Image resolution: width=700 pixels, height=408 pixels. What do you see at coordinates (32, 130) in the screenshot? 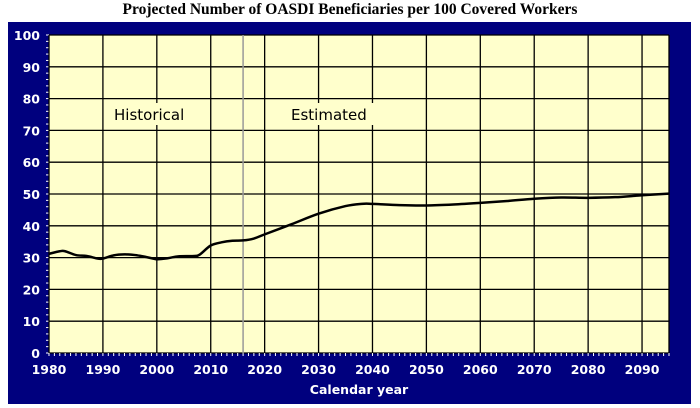
I see `y-tick-label: 70` at bounding box center [32, 130].